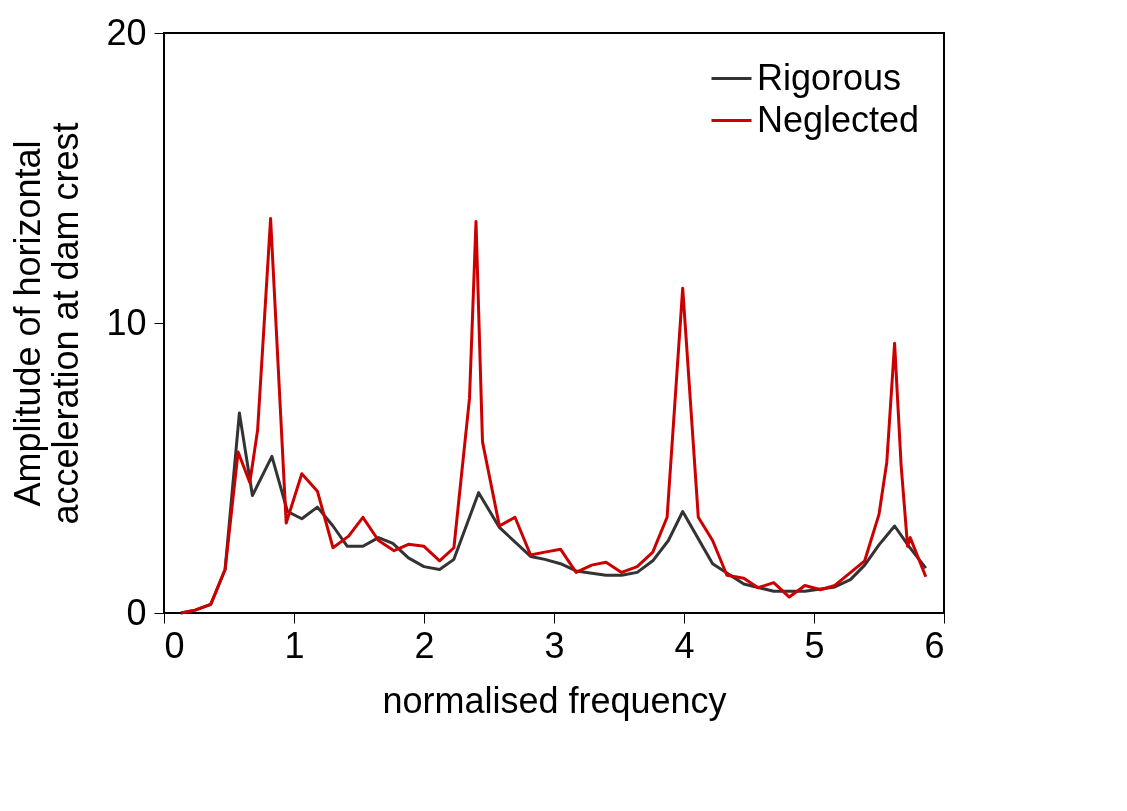 Image resolution: width=1127 pixels, height=811 pixels. Describe the element at coordinates (554, 700) in the screenshot. I see `x-axis-title: normalised frequency` at that location.